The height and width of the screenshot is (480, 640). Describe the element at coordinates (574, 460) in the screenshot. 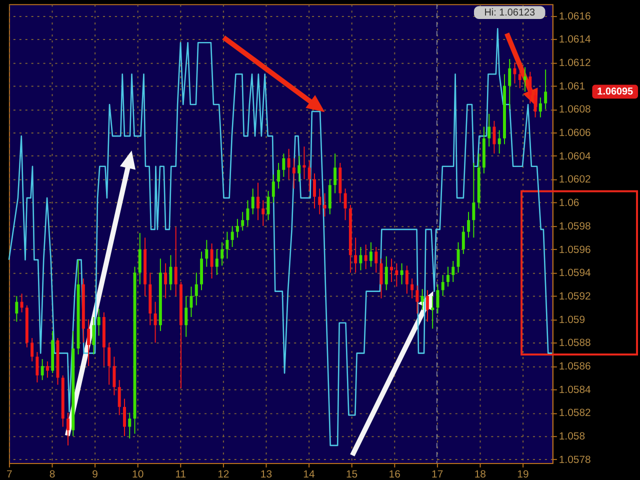

I see `y-tick-label: 1.0578` at that location.